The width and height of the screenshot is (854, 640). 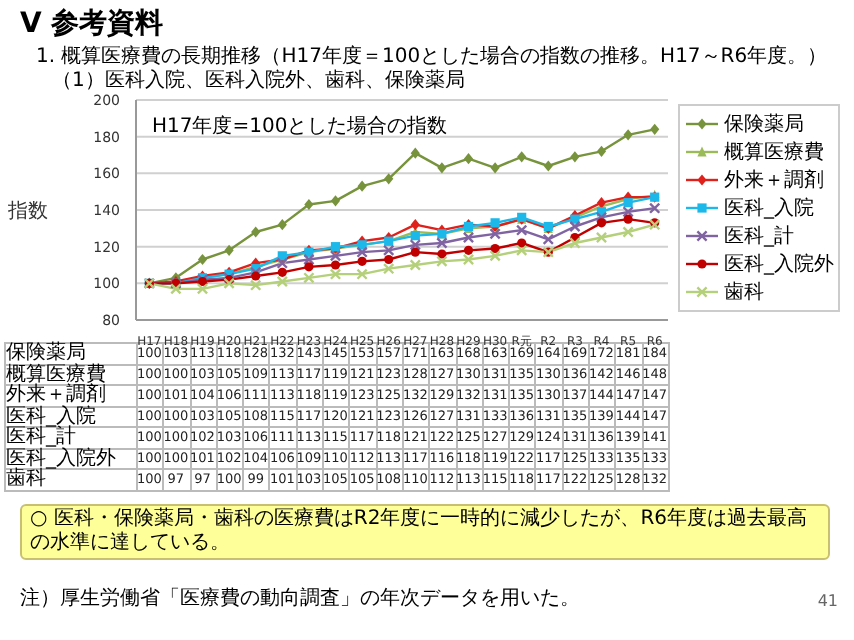 What do you see at coordinates (300, 598) in the screenshot?
I see `text: 注）厚生労働省「医療費の動向調査」の年次データを用いた。` at bounding box center [300, 598].